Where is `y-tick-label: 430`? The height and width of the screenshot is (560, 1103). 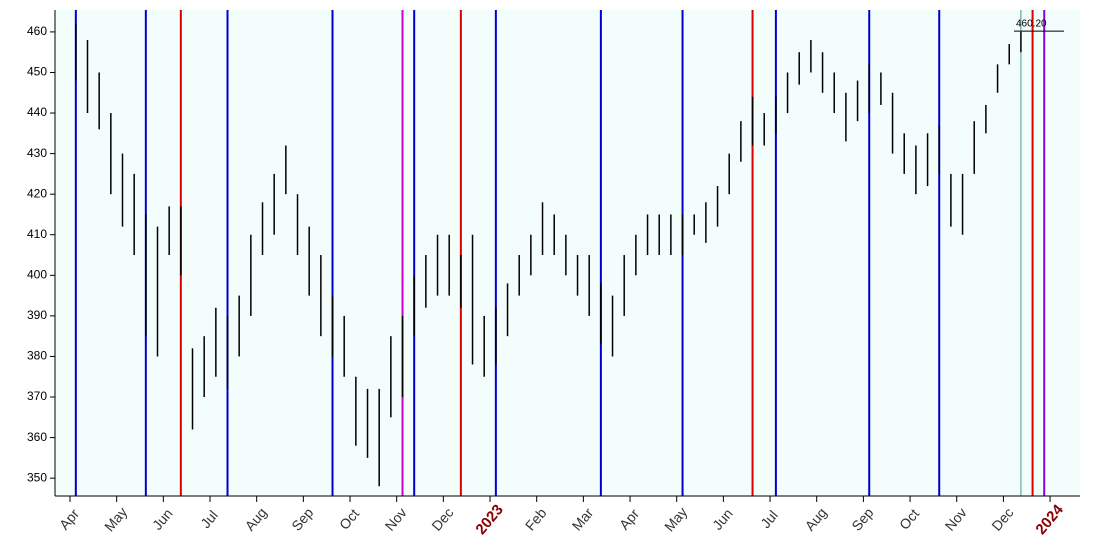 y-tick-label: 430 is located at coordinates (37, 153).